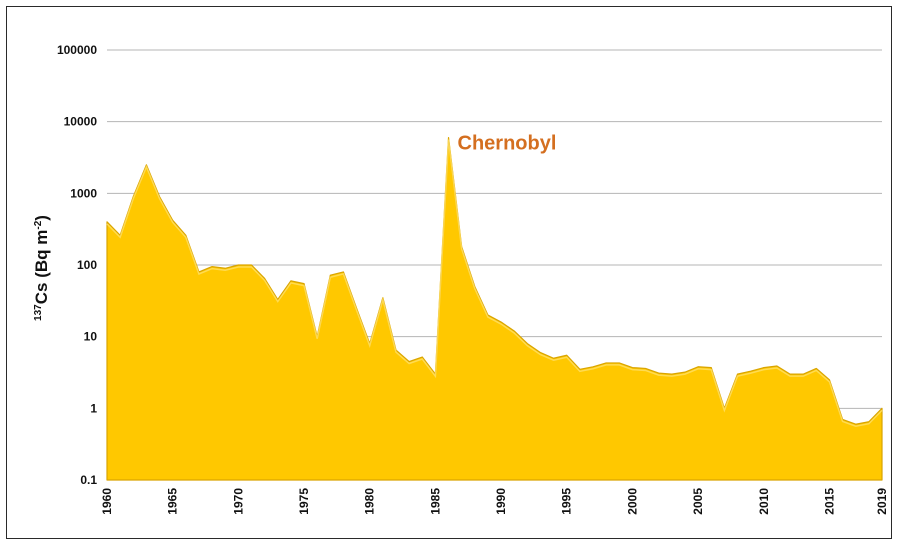 This screenshot has width=900, height=547. What do you see at coordinates (507, 144) in the screenshot?
I see `chernobyl-annotation: Chernobyl` at bounding box center [507, 144].